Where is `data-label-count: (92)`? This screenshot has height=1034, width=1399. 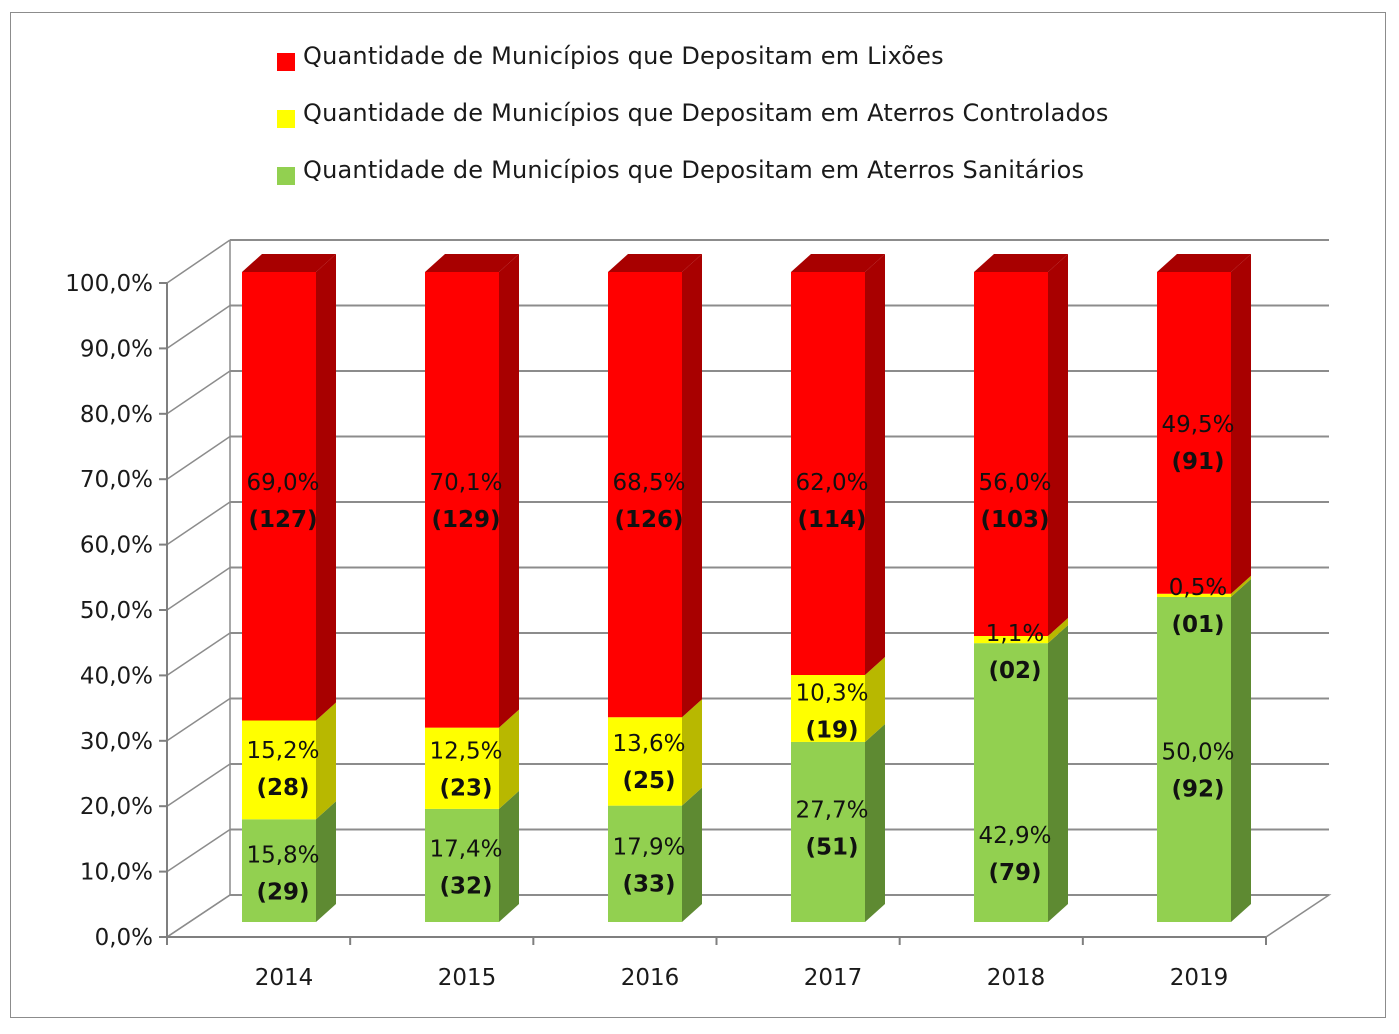
data-label-count: (92) is located at coordinates (1197, 790).